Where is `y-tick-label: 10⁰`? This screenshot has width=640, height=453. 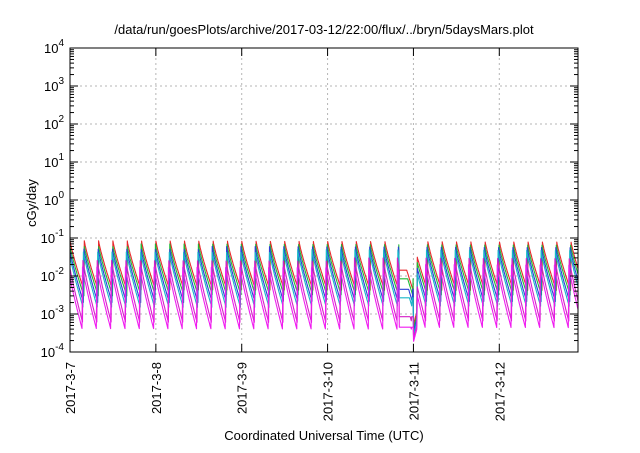 y-tick-label: 10⁰ is located at coordinates (54, 199).